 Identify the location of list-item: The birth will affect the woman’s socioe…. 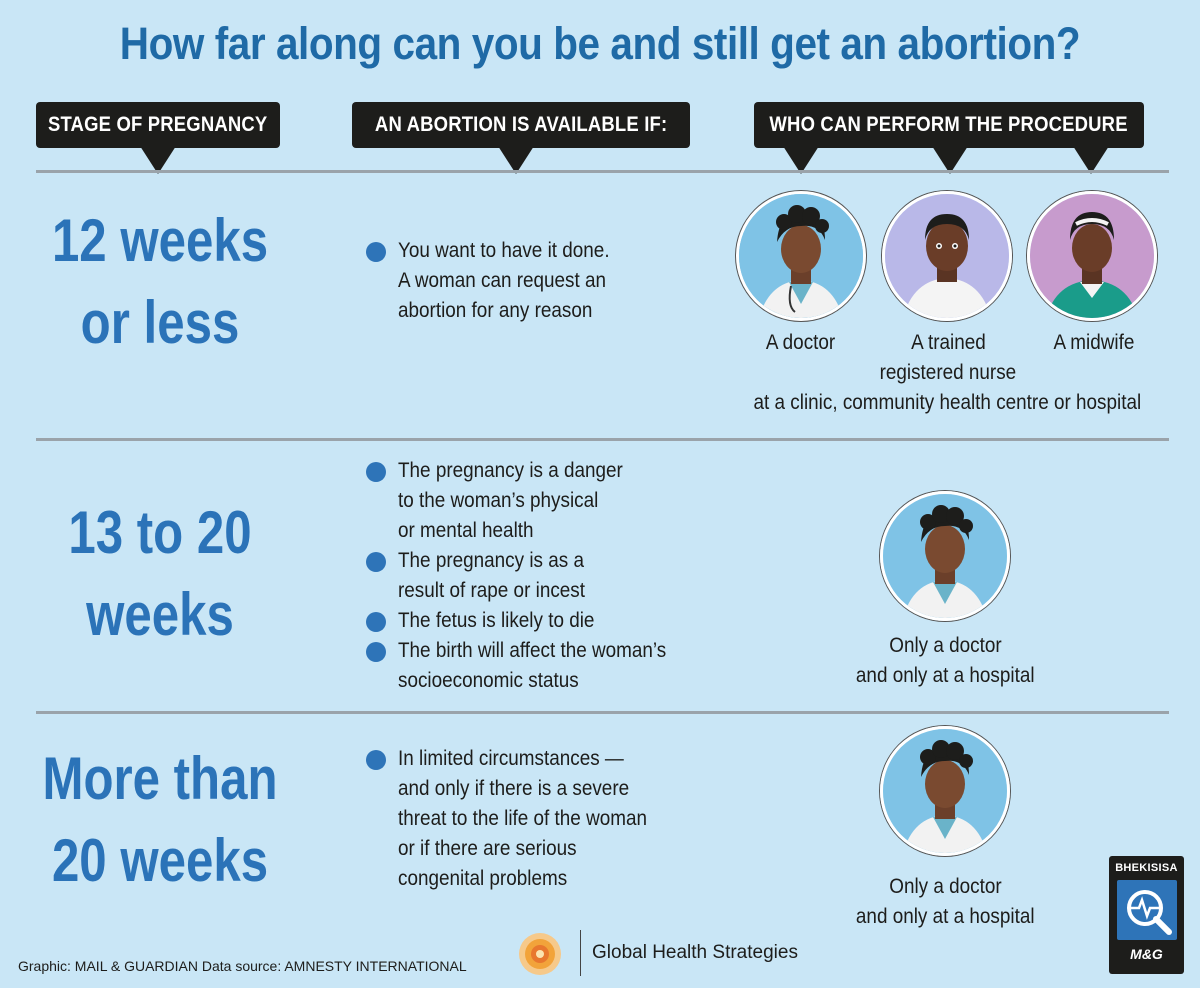
(536, 666).